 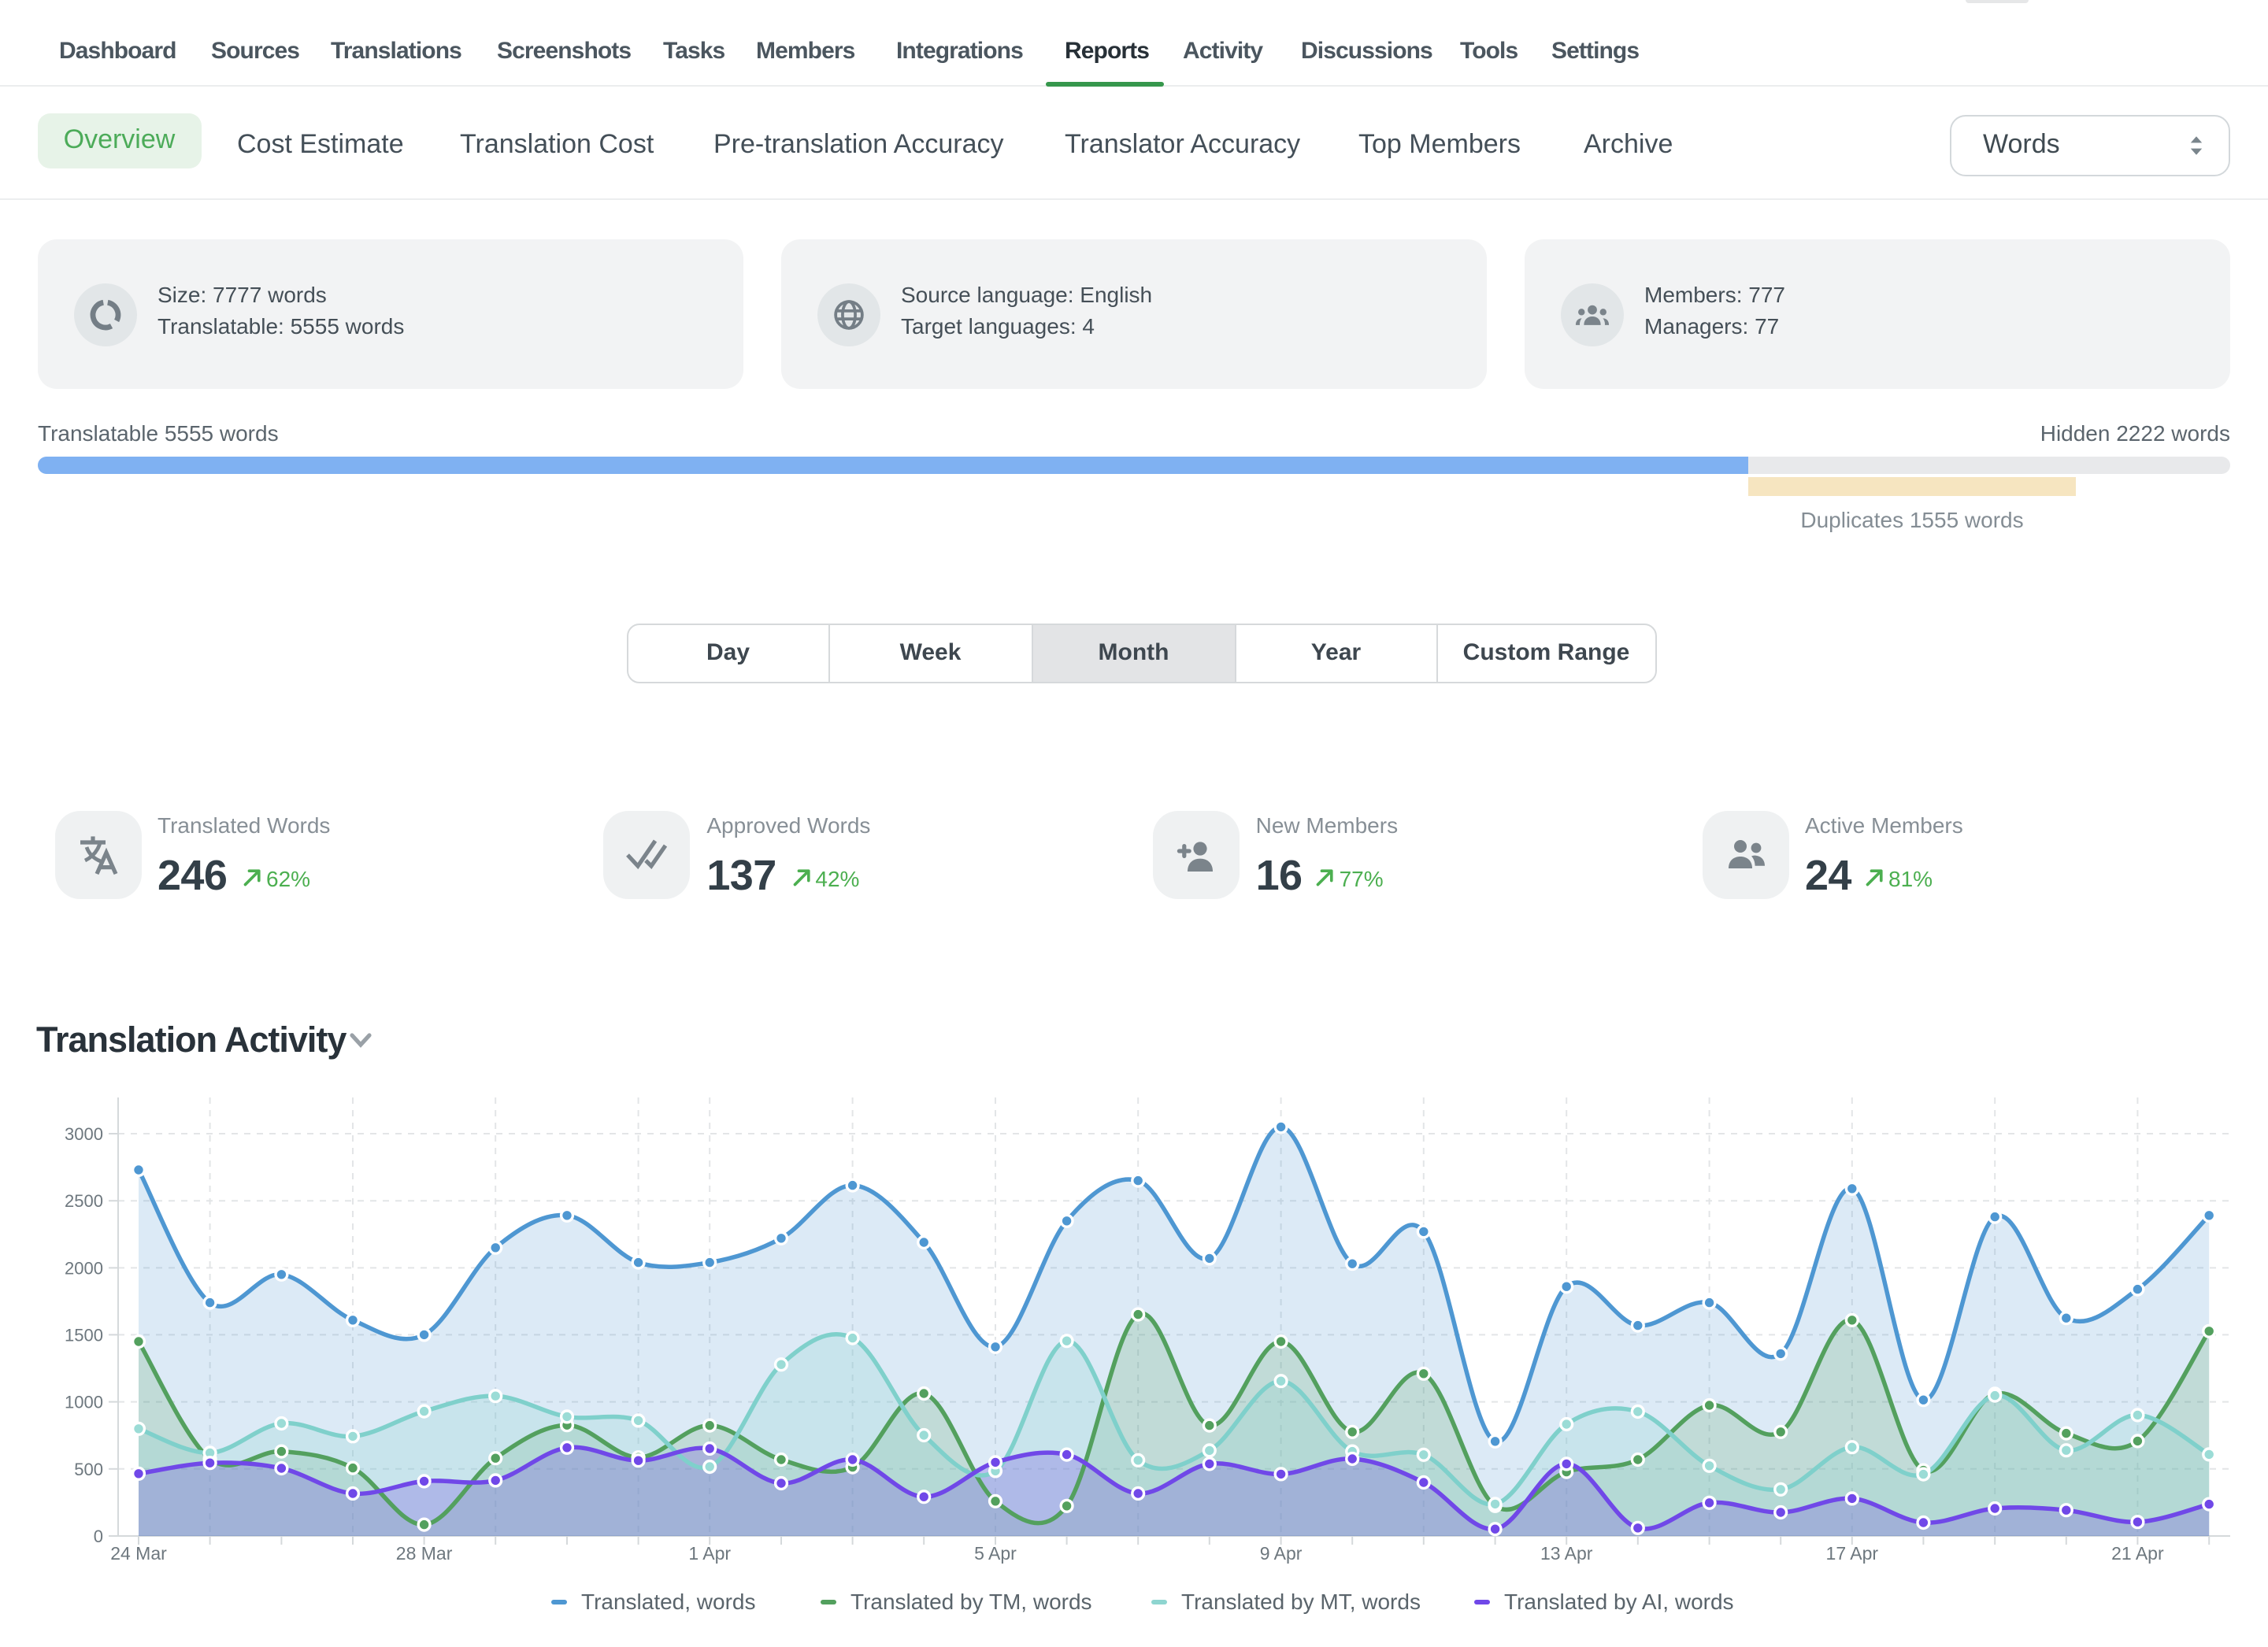 What do you see at coordinates (1566, 1553) in the screenshot?
I see `svg-text: 13 Apr` at bounding box center [1566, 1553].